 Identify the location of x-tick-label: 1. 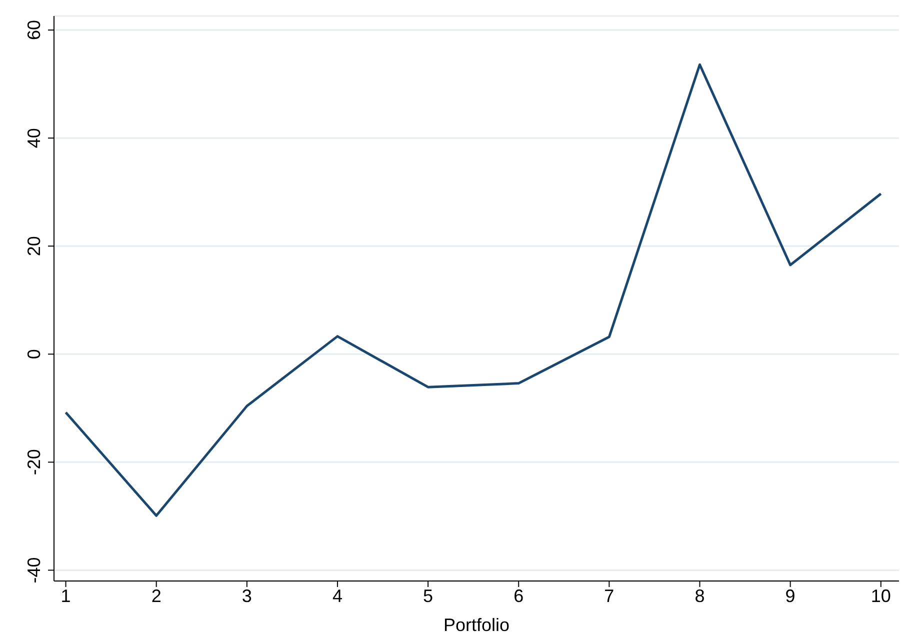
(65, 596).